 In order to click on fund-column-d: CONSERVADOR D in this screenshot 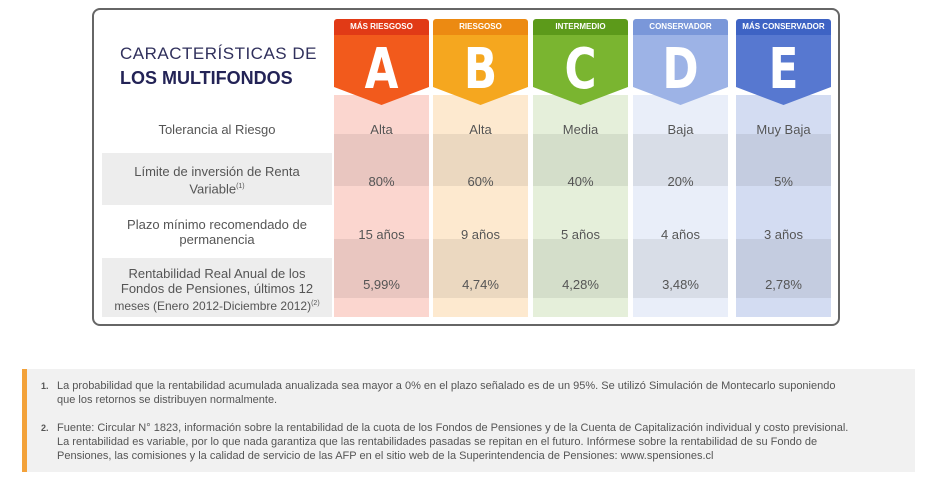, I will do `click(680, 168)`.